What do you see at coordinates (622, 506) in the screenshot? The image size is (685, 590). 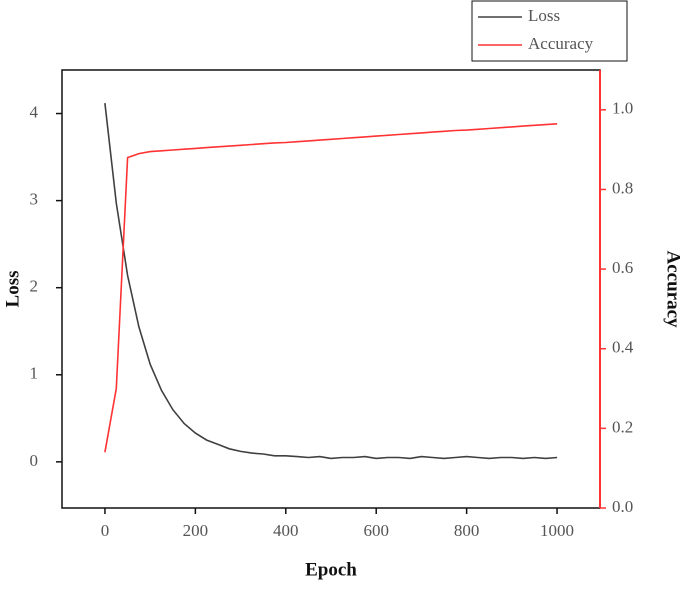 I see `y2-tick-label: 0.0` at bounding box center [622, 506].